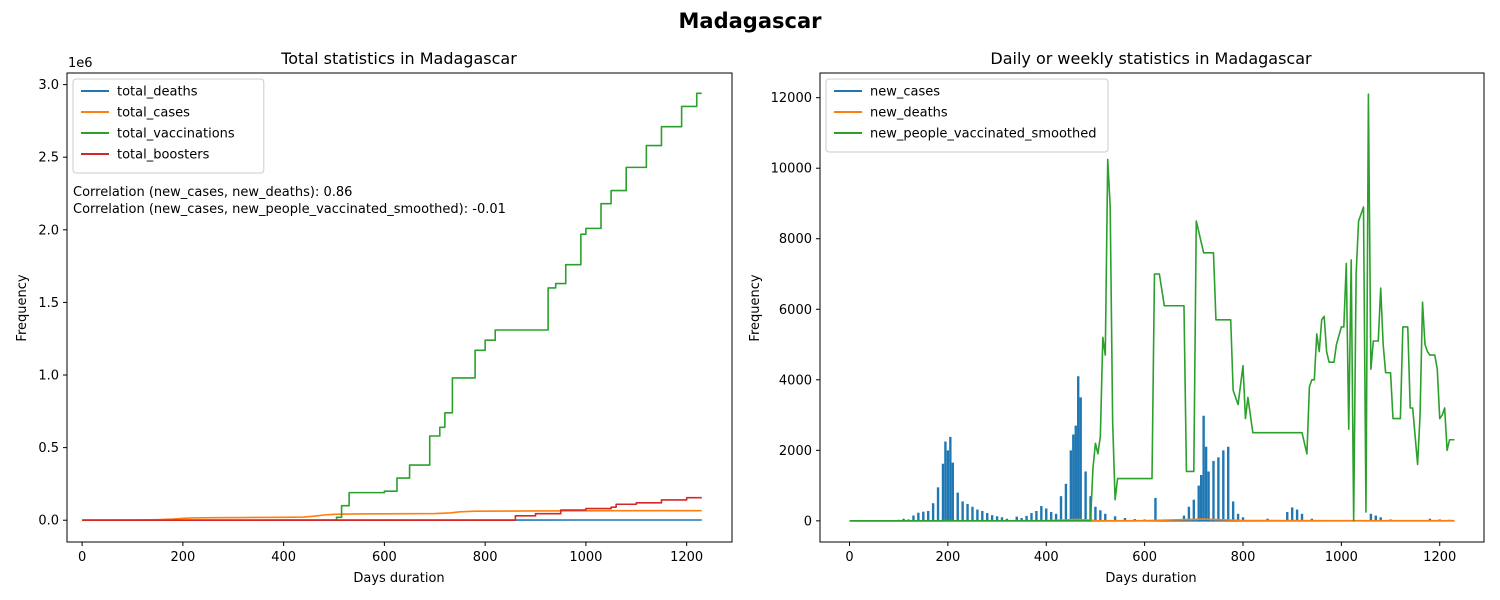 This screenshot has height=600, width=1500. I want to click on legend-label: total_deaths, so click(157, 92).